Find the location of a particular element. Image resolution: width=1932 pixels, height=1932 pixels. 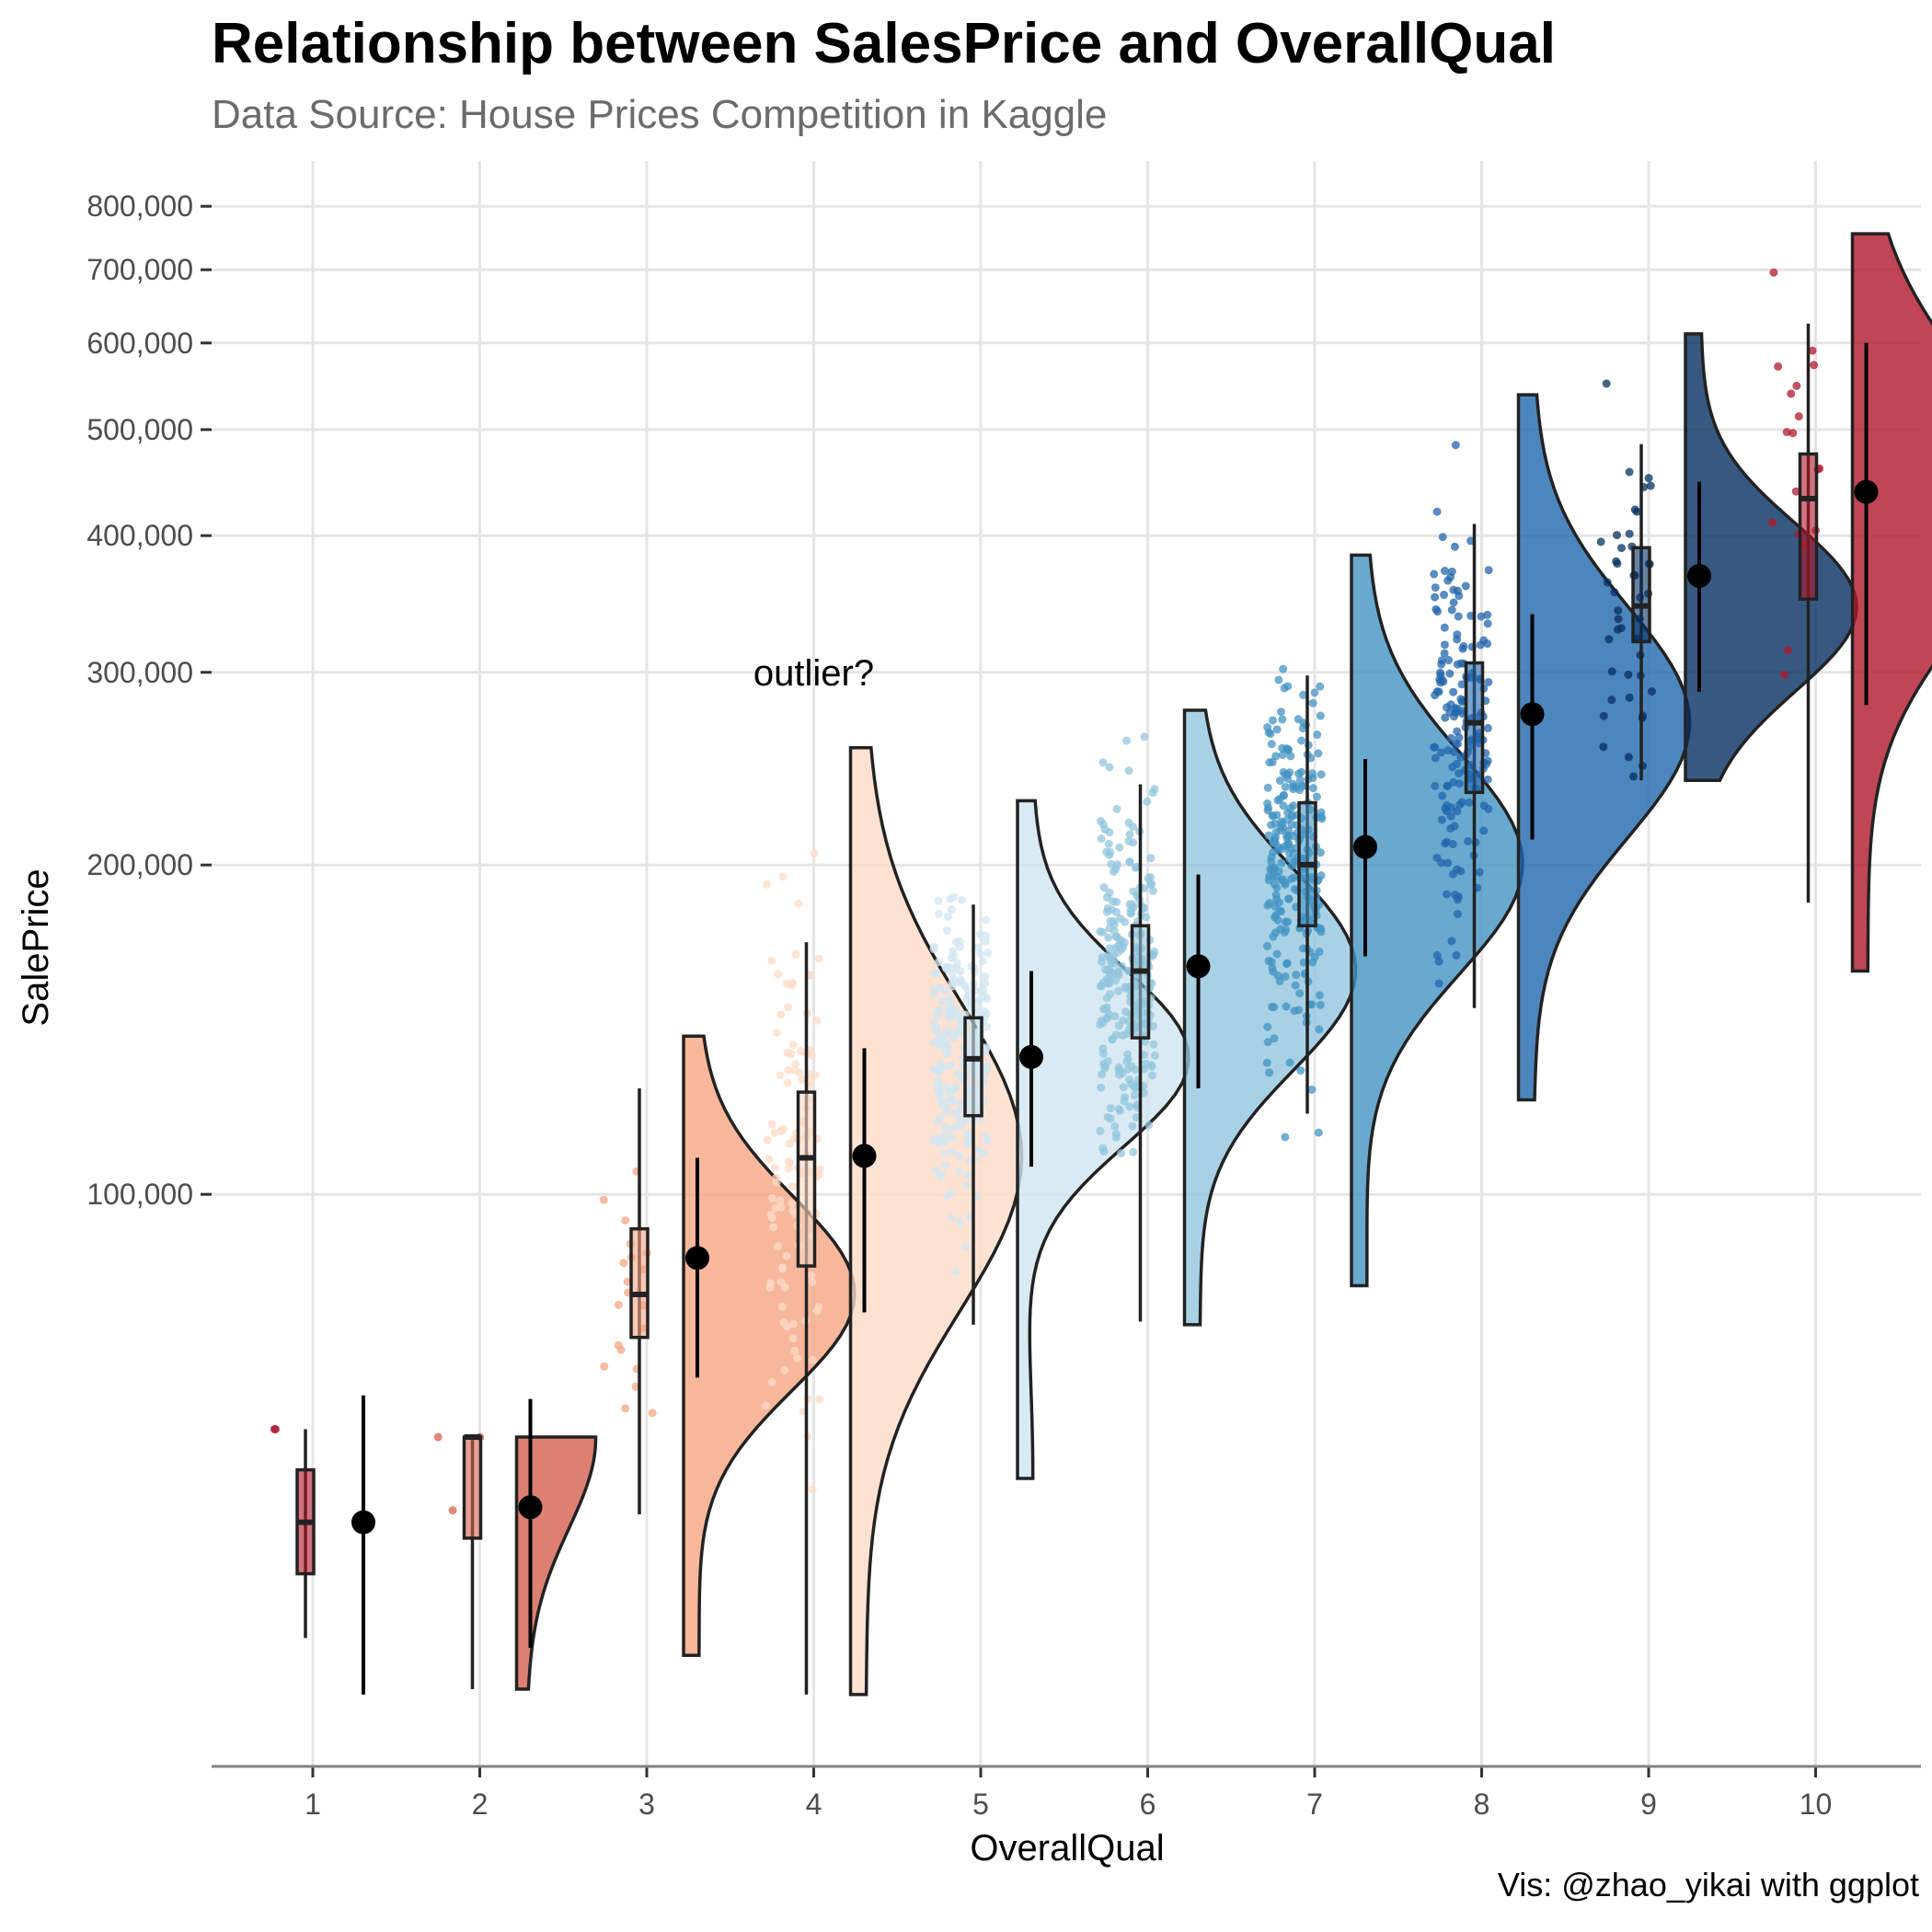

x-tick-label: 5 is located at coordinates (980, 1804).